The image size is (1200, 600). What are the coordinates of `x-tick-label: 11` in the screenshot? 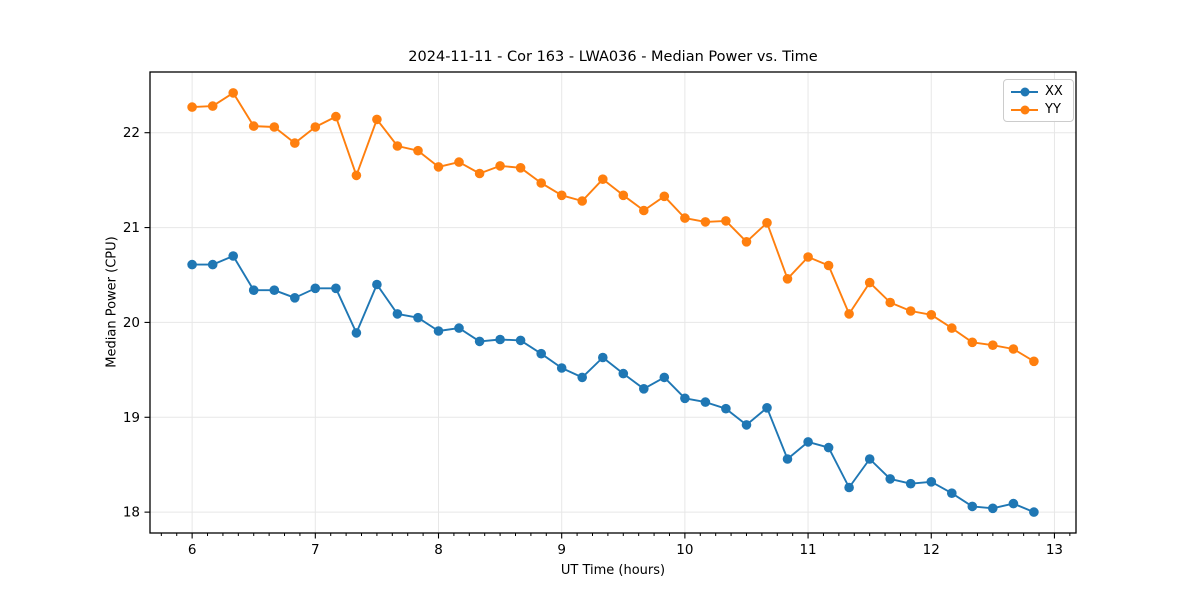 It's located at (807, 550).